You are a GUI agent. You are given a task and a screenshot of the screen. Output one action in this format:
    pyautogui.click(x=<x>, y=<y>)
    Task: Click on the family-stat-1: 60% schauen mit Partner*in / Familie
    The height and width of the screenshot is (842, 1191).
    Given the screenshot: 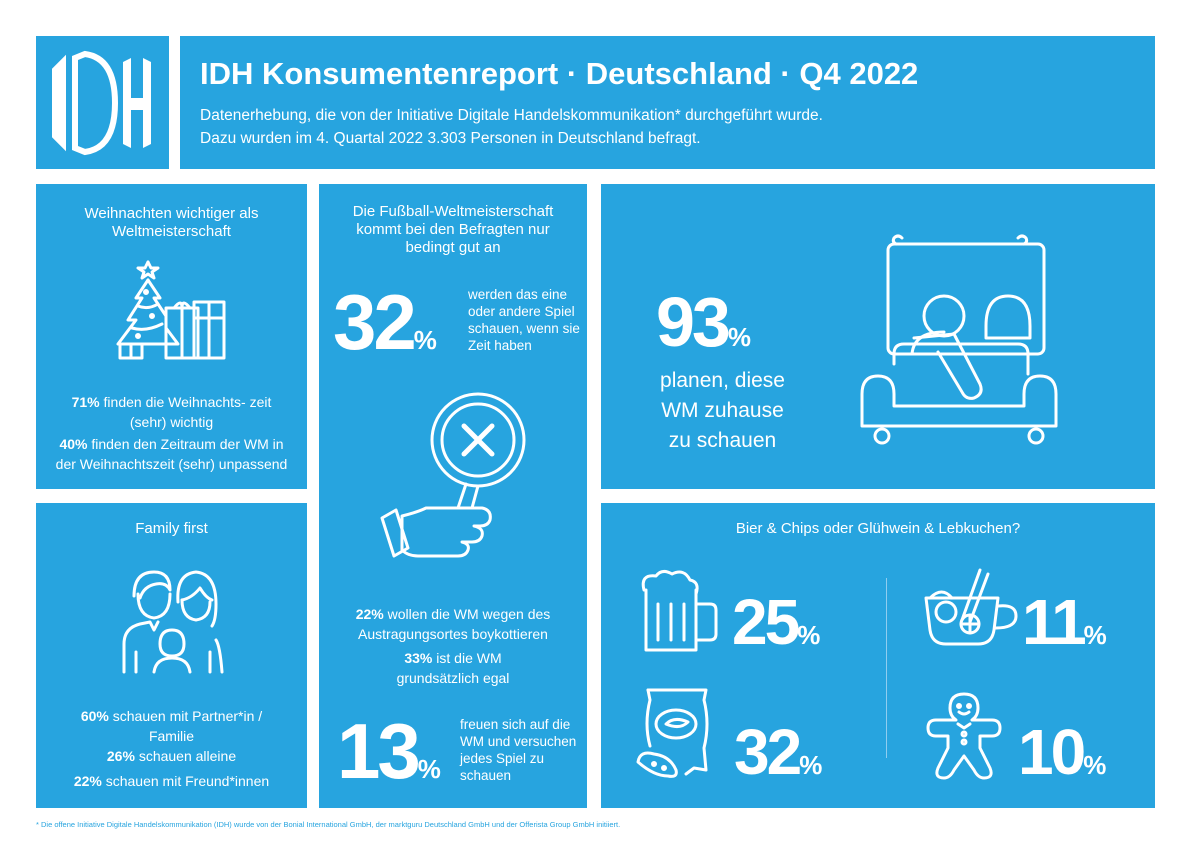 What is the action you would take?
    pyautogui.click(x=171, y=726)
    